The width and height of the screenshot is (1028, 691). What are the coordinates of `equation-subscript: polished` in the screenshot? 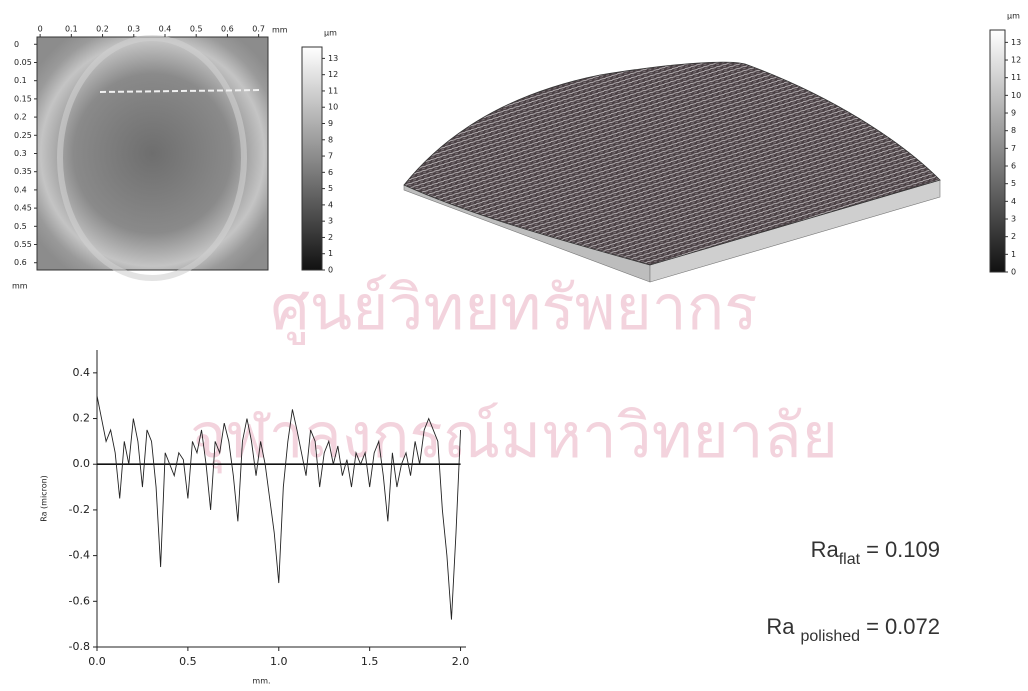 It's located at (830, 636).